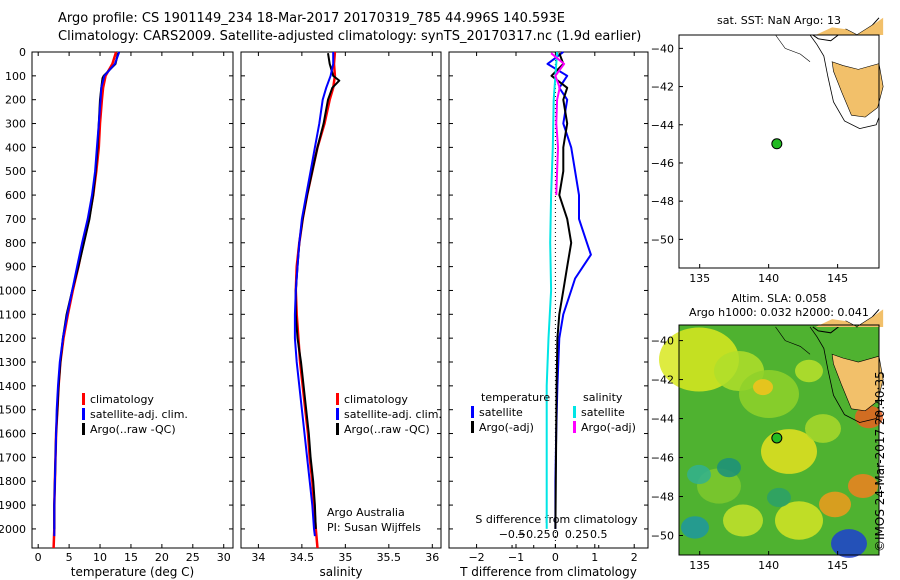  What do you see at coordinates (132, 572) in the screenshot?
I see `x-axis-label: temperature (deg C)` at bounding box center [132, 572].